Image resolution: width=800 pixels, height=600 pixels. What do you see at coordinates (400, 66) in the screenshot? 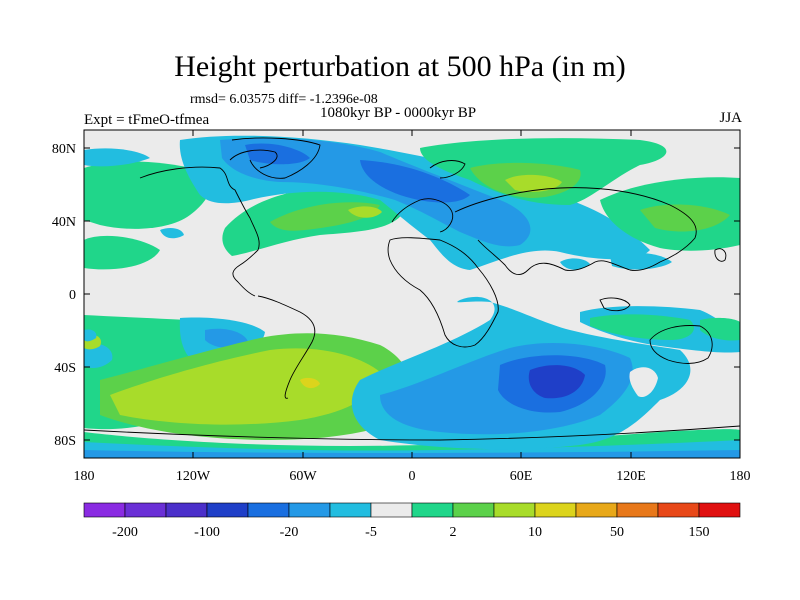
I see `plot-title: Height perturbation at 500 hPa (in m)` at bounding box center [400, 66].